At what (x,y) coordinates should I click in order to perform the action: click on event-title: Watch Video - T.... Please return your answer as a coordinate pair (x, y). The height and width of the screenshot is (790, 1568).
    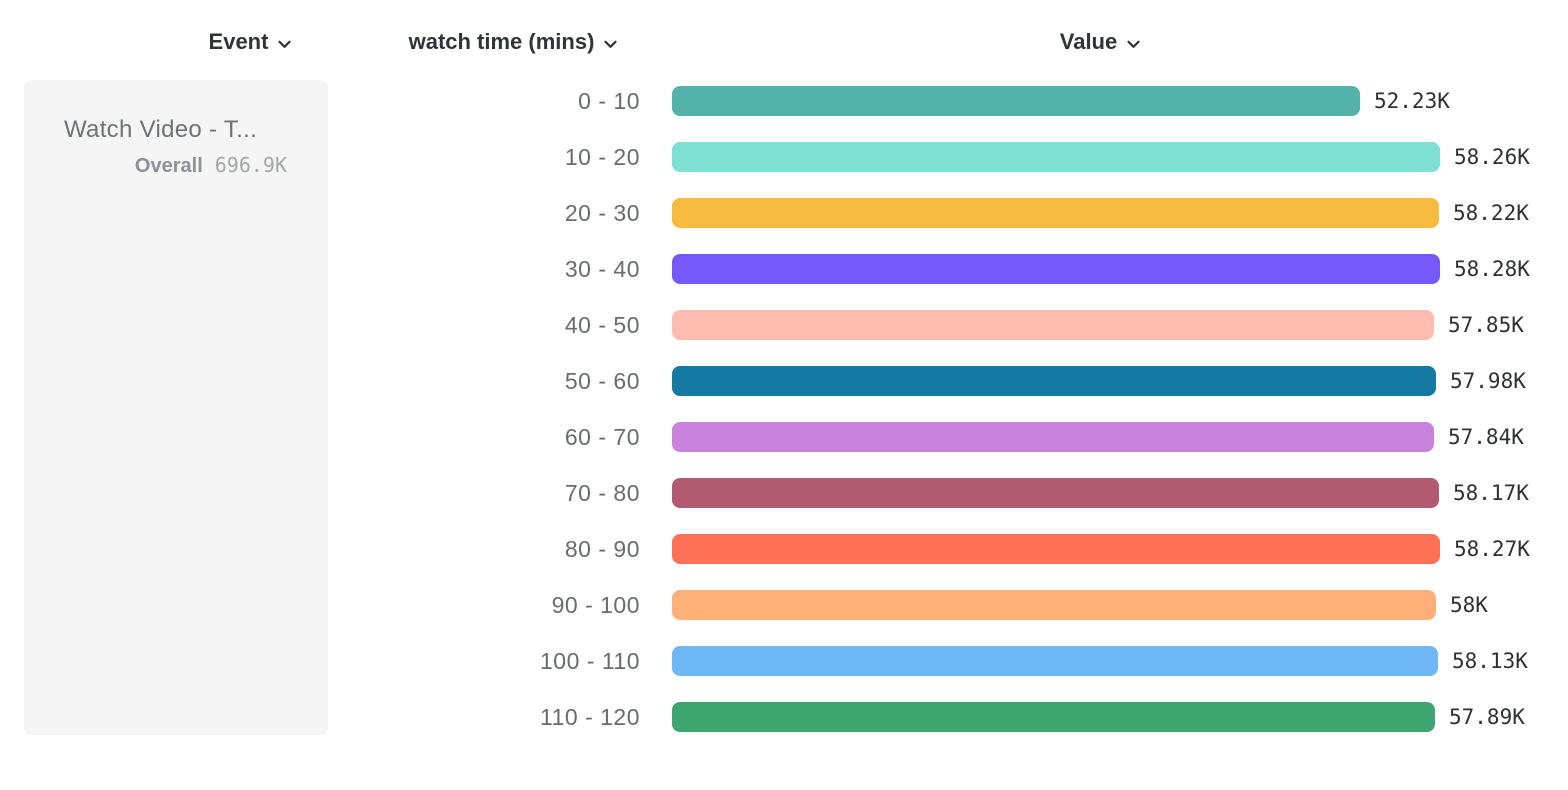
    Looking at the image, I should click on (161, 129).